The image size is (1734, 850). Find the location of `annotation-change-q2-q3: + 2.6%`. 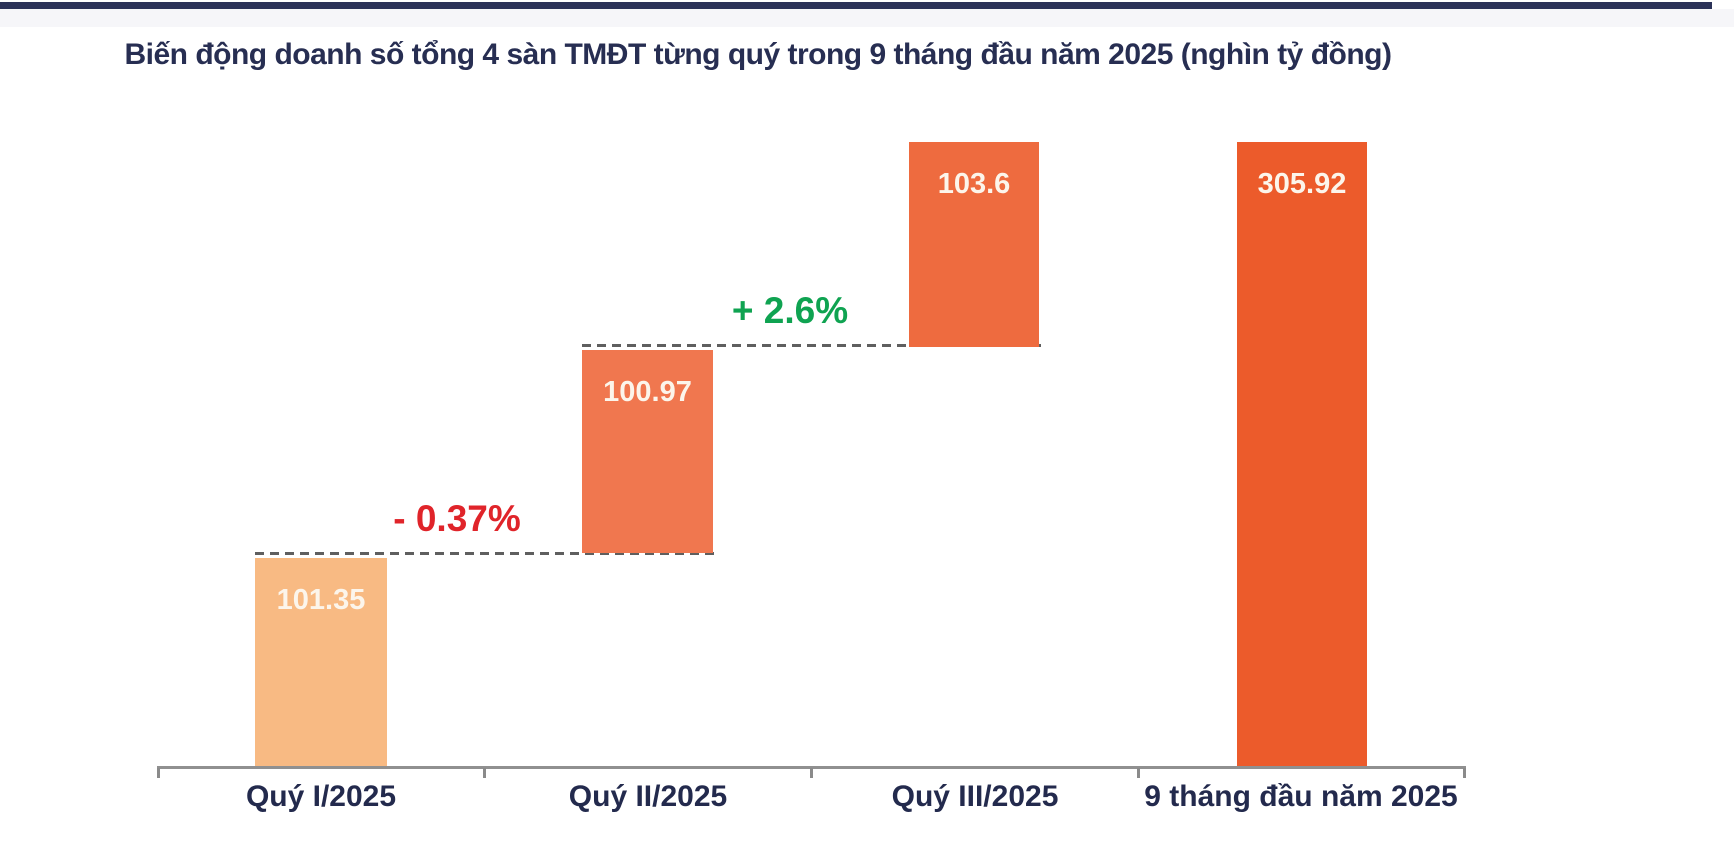

annotation-change-q2-q3: + 2.6% is located at coordinates (790, 310).